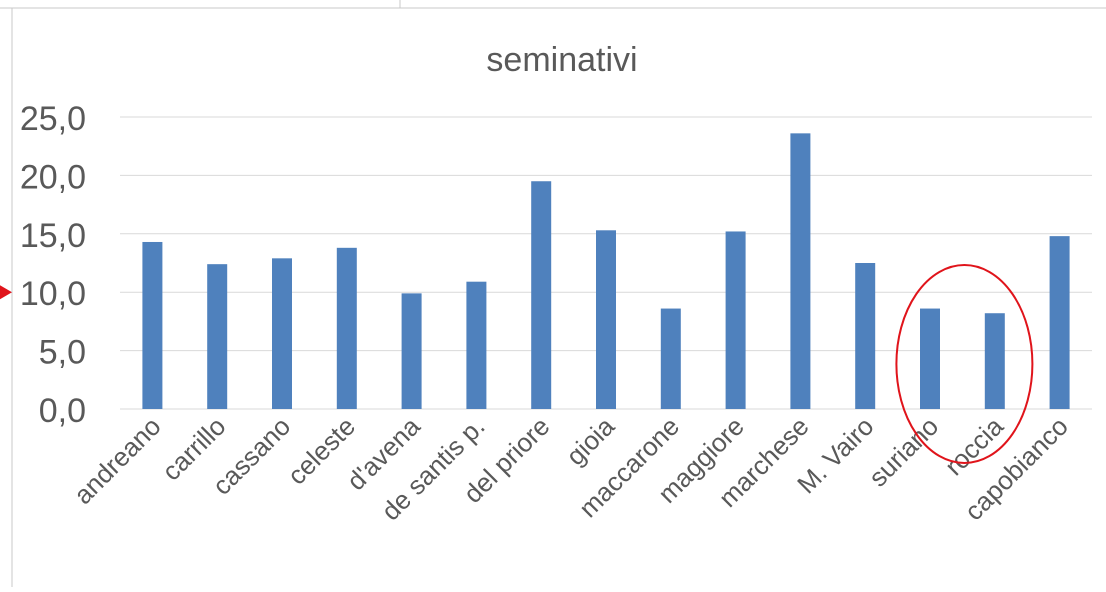  What do you see at coordinates (62, 353) in the screenshot?
I see `y-tick-label: 5,0` at bounding box center [62, 353].